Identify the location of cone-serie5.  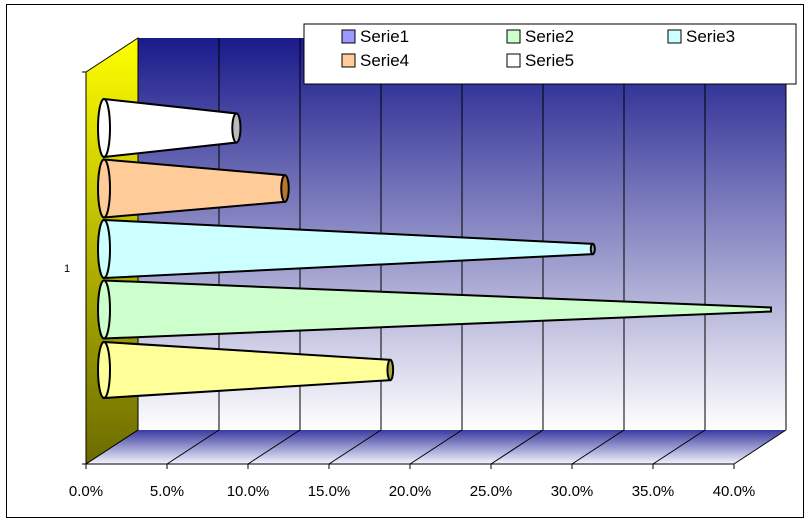
(169, 128).